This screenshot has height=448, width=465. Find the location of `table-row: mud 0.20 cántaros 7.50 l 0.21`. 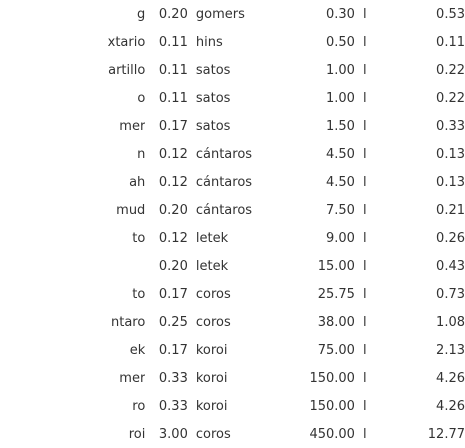

table-row: mud 0.20 cántaros 7.50 l 0.21 is located at coordinates (232, 210).